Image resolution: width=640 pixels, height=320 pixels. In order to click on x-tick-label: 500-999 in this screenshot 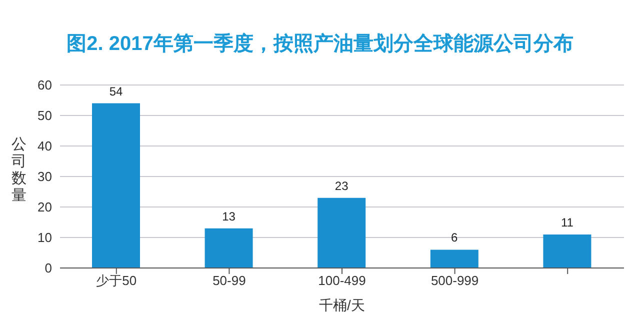, I will do `click(454, 280)`.